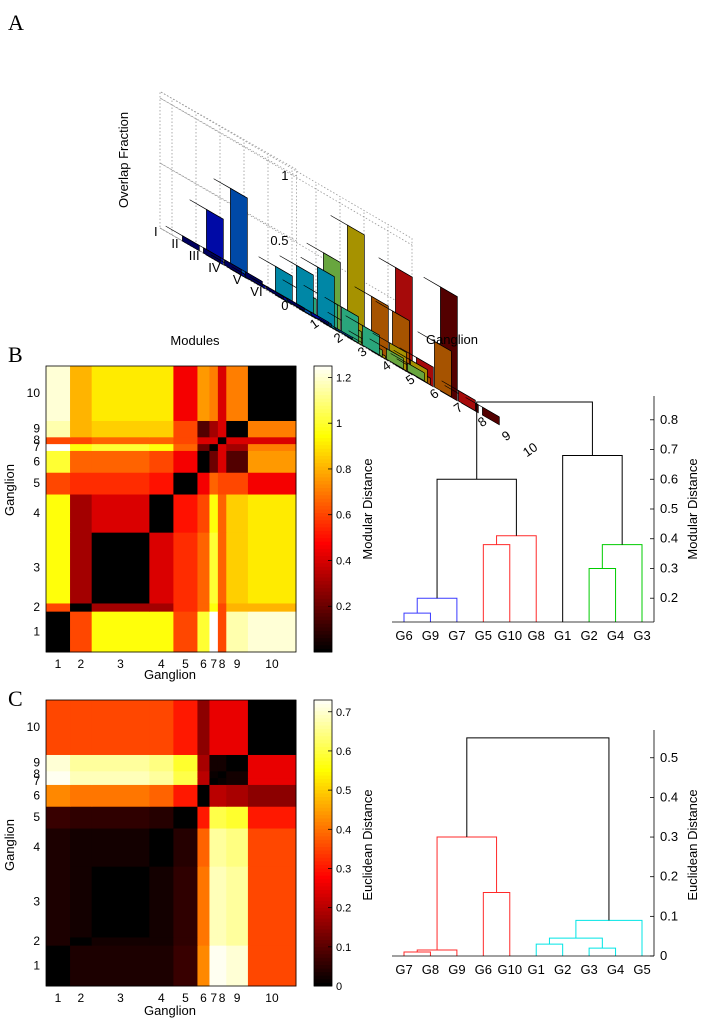 This screenshot has width=706, height=1019. What do you see at coordinates (203, 664) in the screenshot?
I see `heatmap-x-tick: 6` at bounding box center [203, 664].